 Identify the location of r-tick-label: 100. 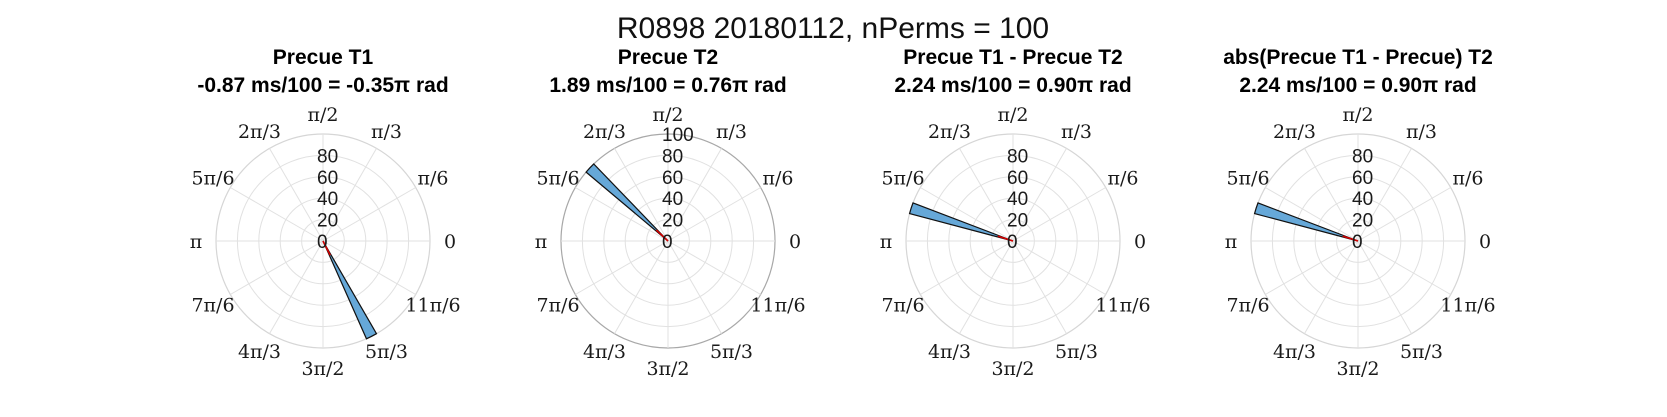
(678, 135).